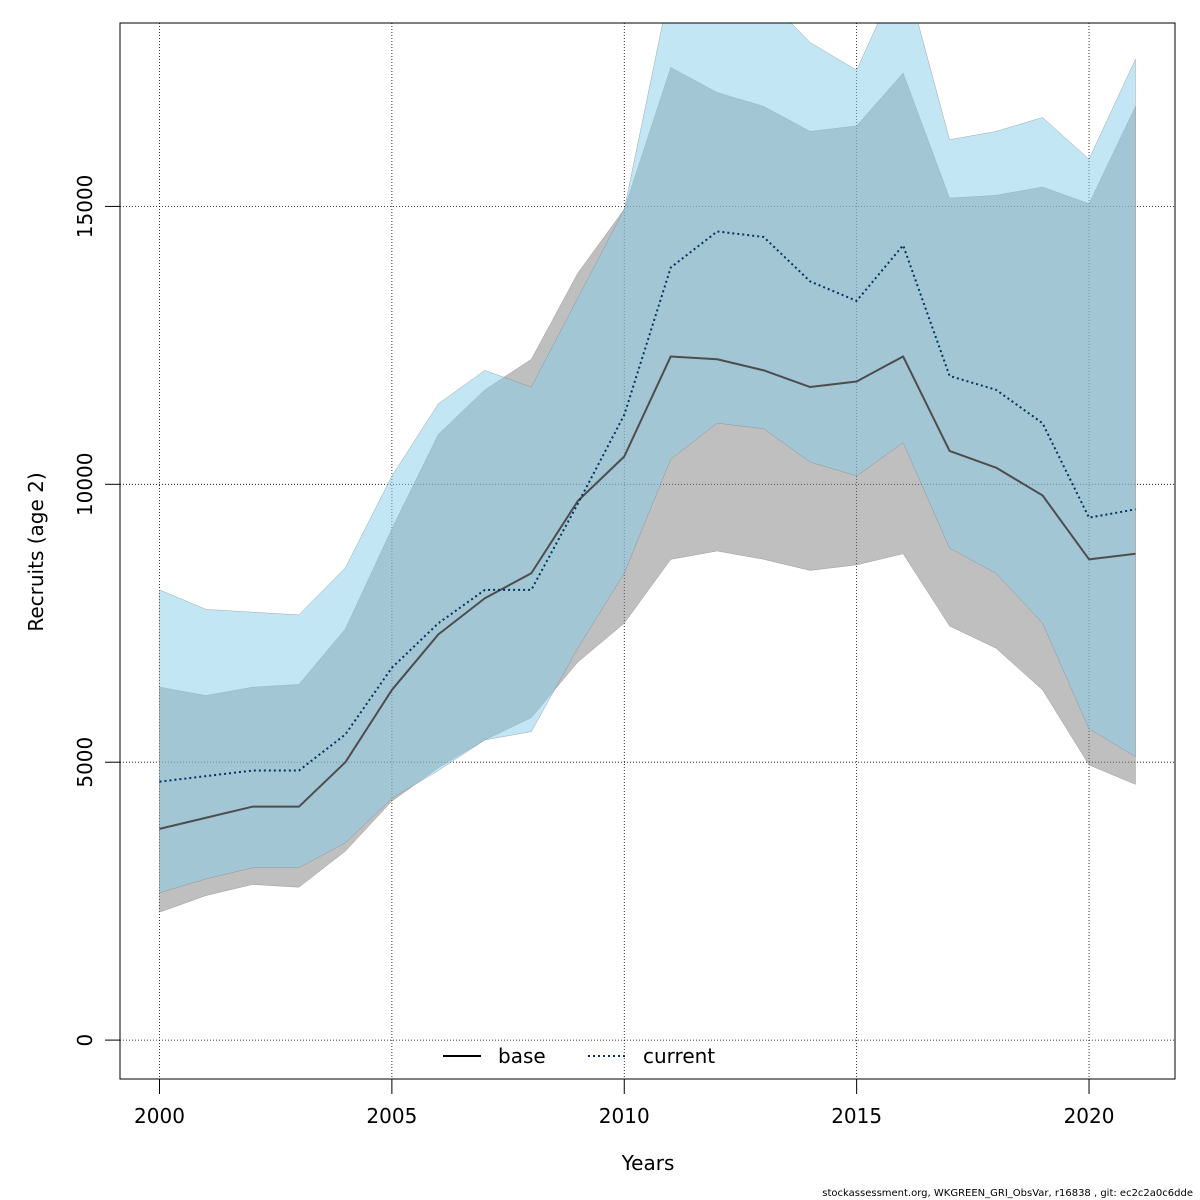 The height and width of the screenshot is (1200, 1200). What do you see at coordinates (522, 1056) in the screenshot?
I see `legend-label-base: base` at bounding box center [522, 1056].